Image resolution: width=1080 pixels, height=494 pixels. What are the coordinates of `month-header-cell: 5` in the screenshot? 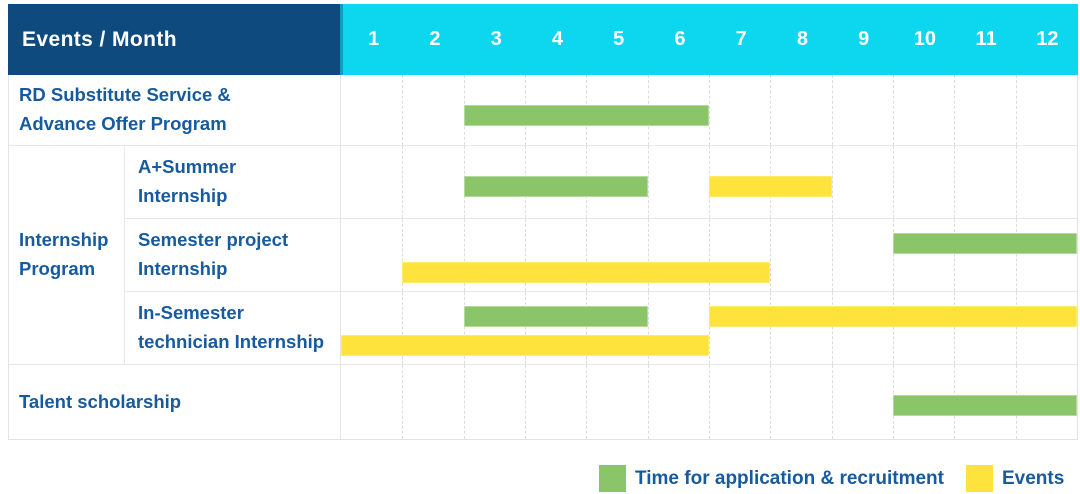 It's located at (619, 39).